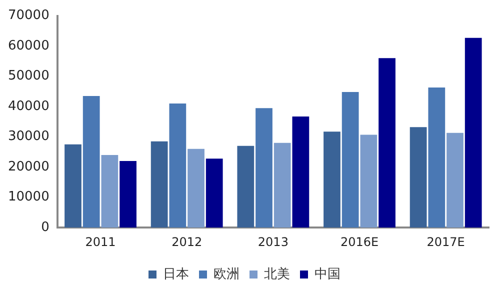  I want to click on y-tick-label: 0, so click(45, 227).